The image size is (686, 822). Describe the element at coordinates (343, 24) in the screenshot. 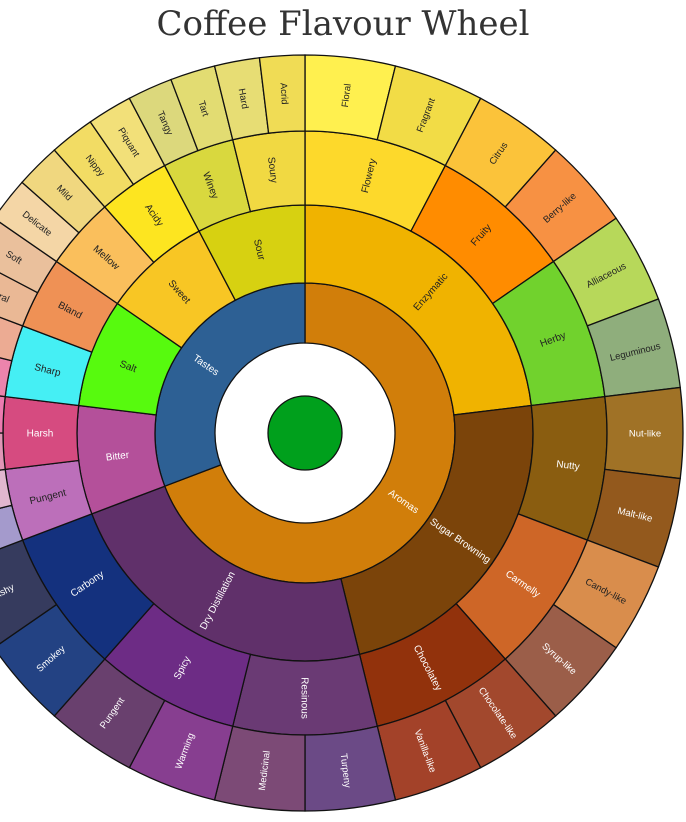

I see `page-title: Coffee Flavour Wheel` at that location.